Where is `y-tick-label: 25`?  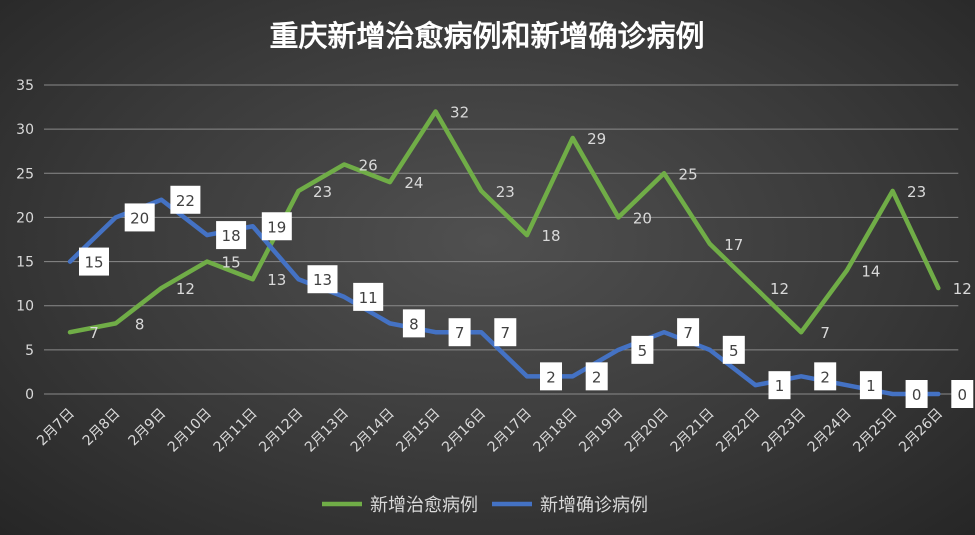
y-tick-label: 25 is located at coordinates (25, 174).